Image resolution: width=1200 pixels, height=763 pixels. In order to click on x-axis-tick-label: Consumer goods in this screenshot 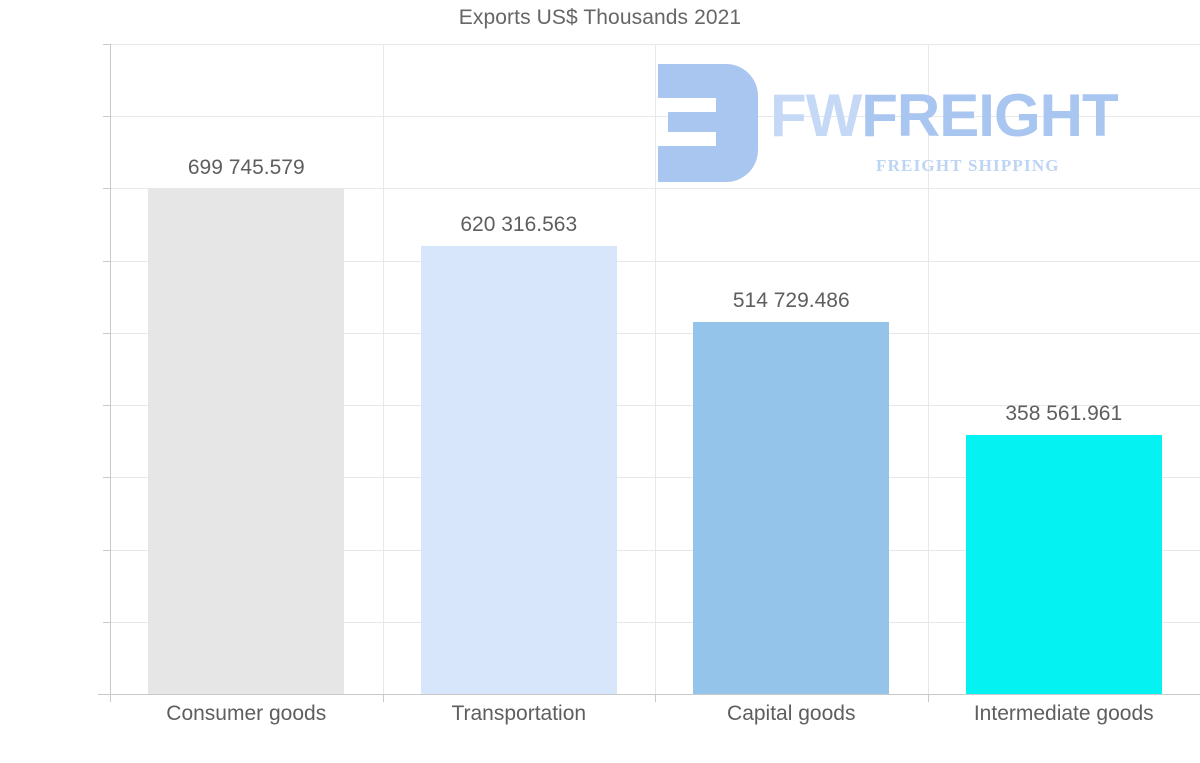, I will do `click(246, 713)`.